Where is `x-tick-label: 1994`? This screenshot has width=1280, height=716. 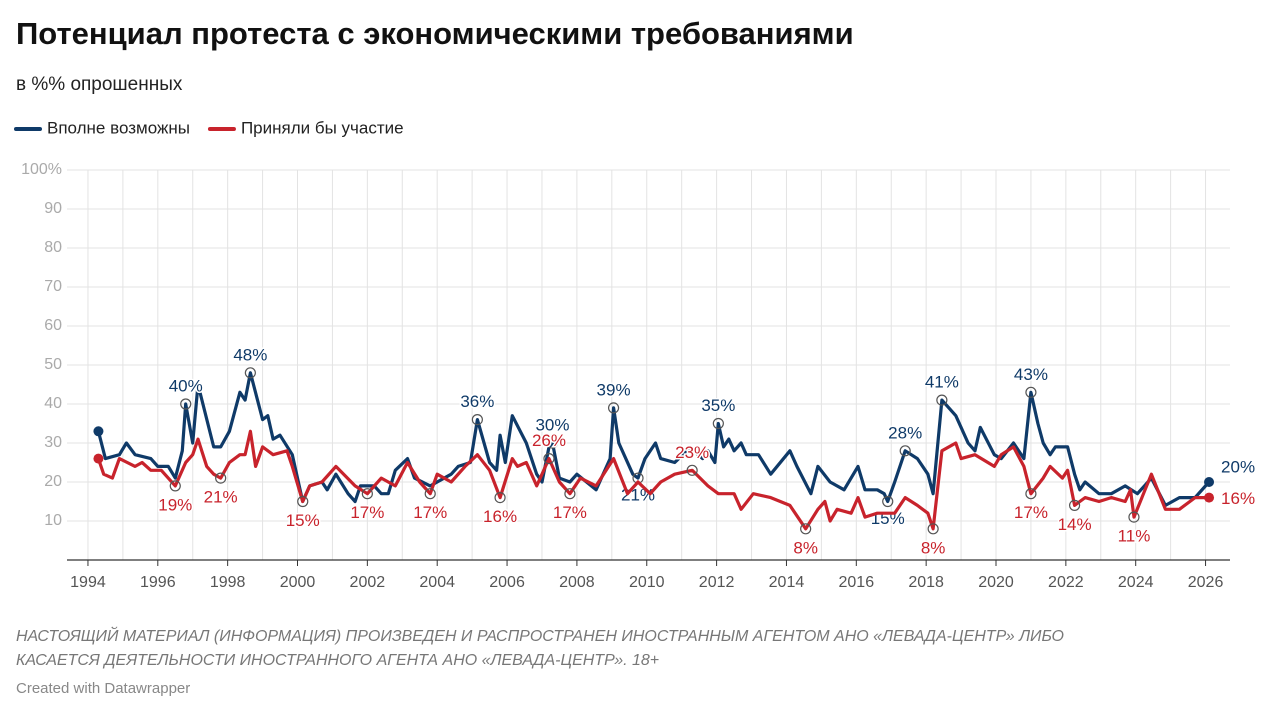 x-tick-label: 1994 is located at coordinates (88, 582).